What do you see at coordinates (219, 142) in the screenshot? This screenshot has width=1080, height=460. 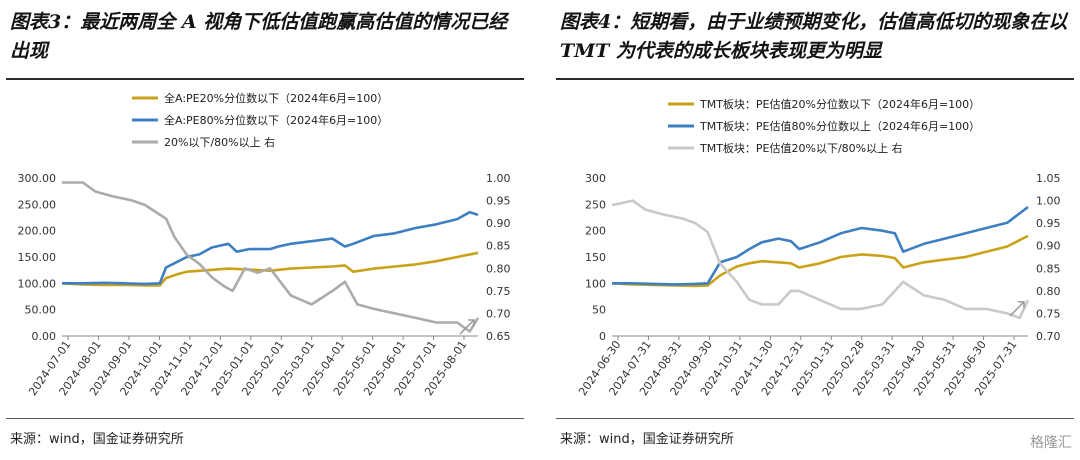 I see `legend-label-2: 20%以下/80%以上 右` at bounding box center [219, 142].